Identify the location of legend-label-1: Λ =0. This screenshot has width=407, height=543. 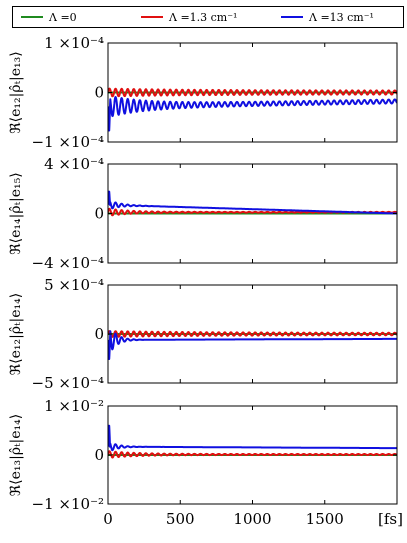
(63, 17).